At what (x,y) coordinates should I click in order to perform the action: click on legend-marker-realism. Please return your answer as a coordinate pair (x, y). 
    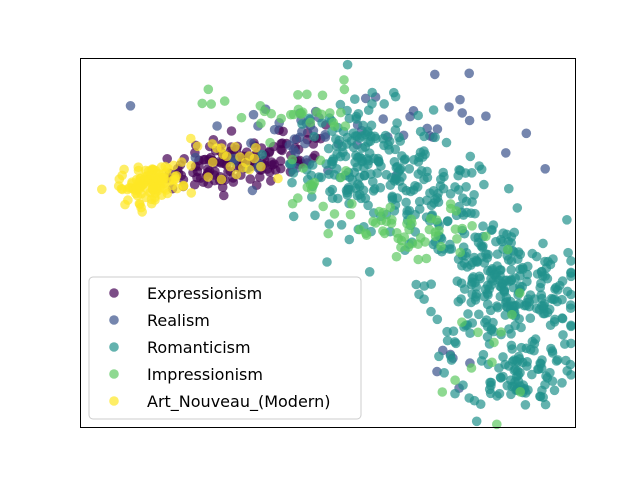
    Looking at the image, I should click on (114, 320).